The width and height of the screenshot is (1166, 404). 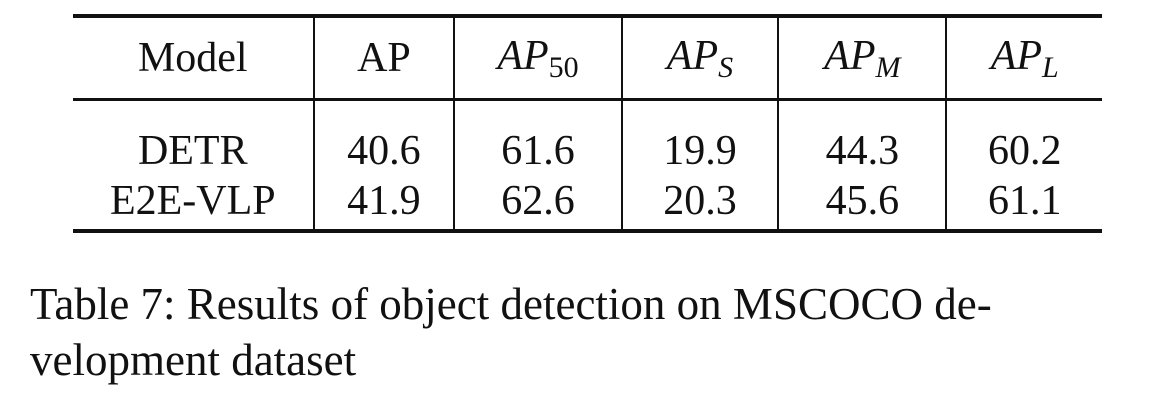 What do you see at coordinates (700, 138) in the screenshot?
I see `cell-aps: 19.9` at bounding box center [700, 138].